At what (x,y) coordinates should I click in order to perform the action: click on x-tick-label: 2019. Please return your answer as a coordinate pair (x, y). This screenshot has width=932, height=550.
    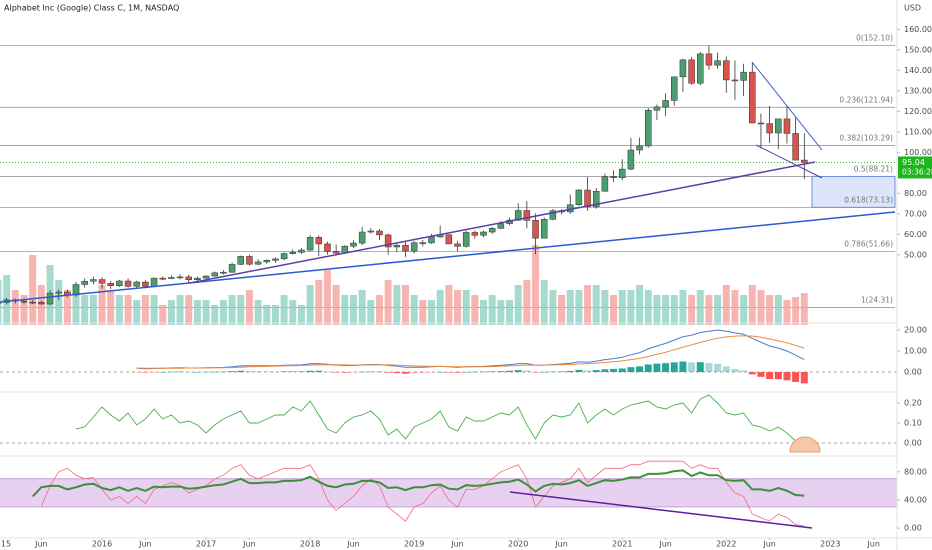
    Looking at the image, I should click on (414, 544).